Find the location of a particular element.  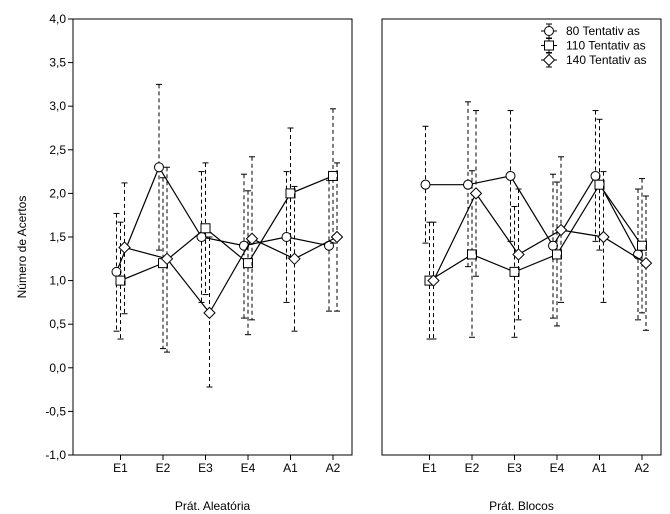

legend-label: 140 Tentativ as is located at coordinates (606, 60).